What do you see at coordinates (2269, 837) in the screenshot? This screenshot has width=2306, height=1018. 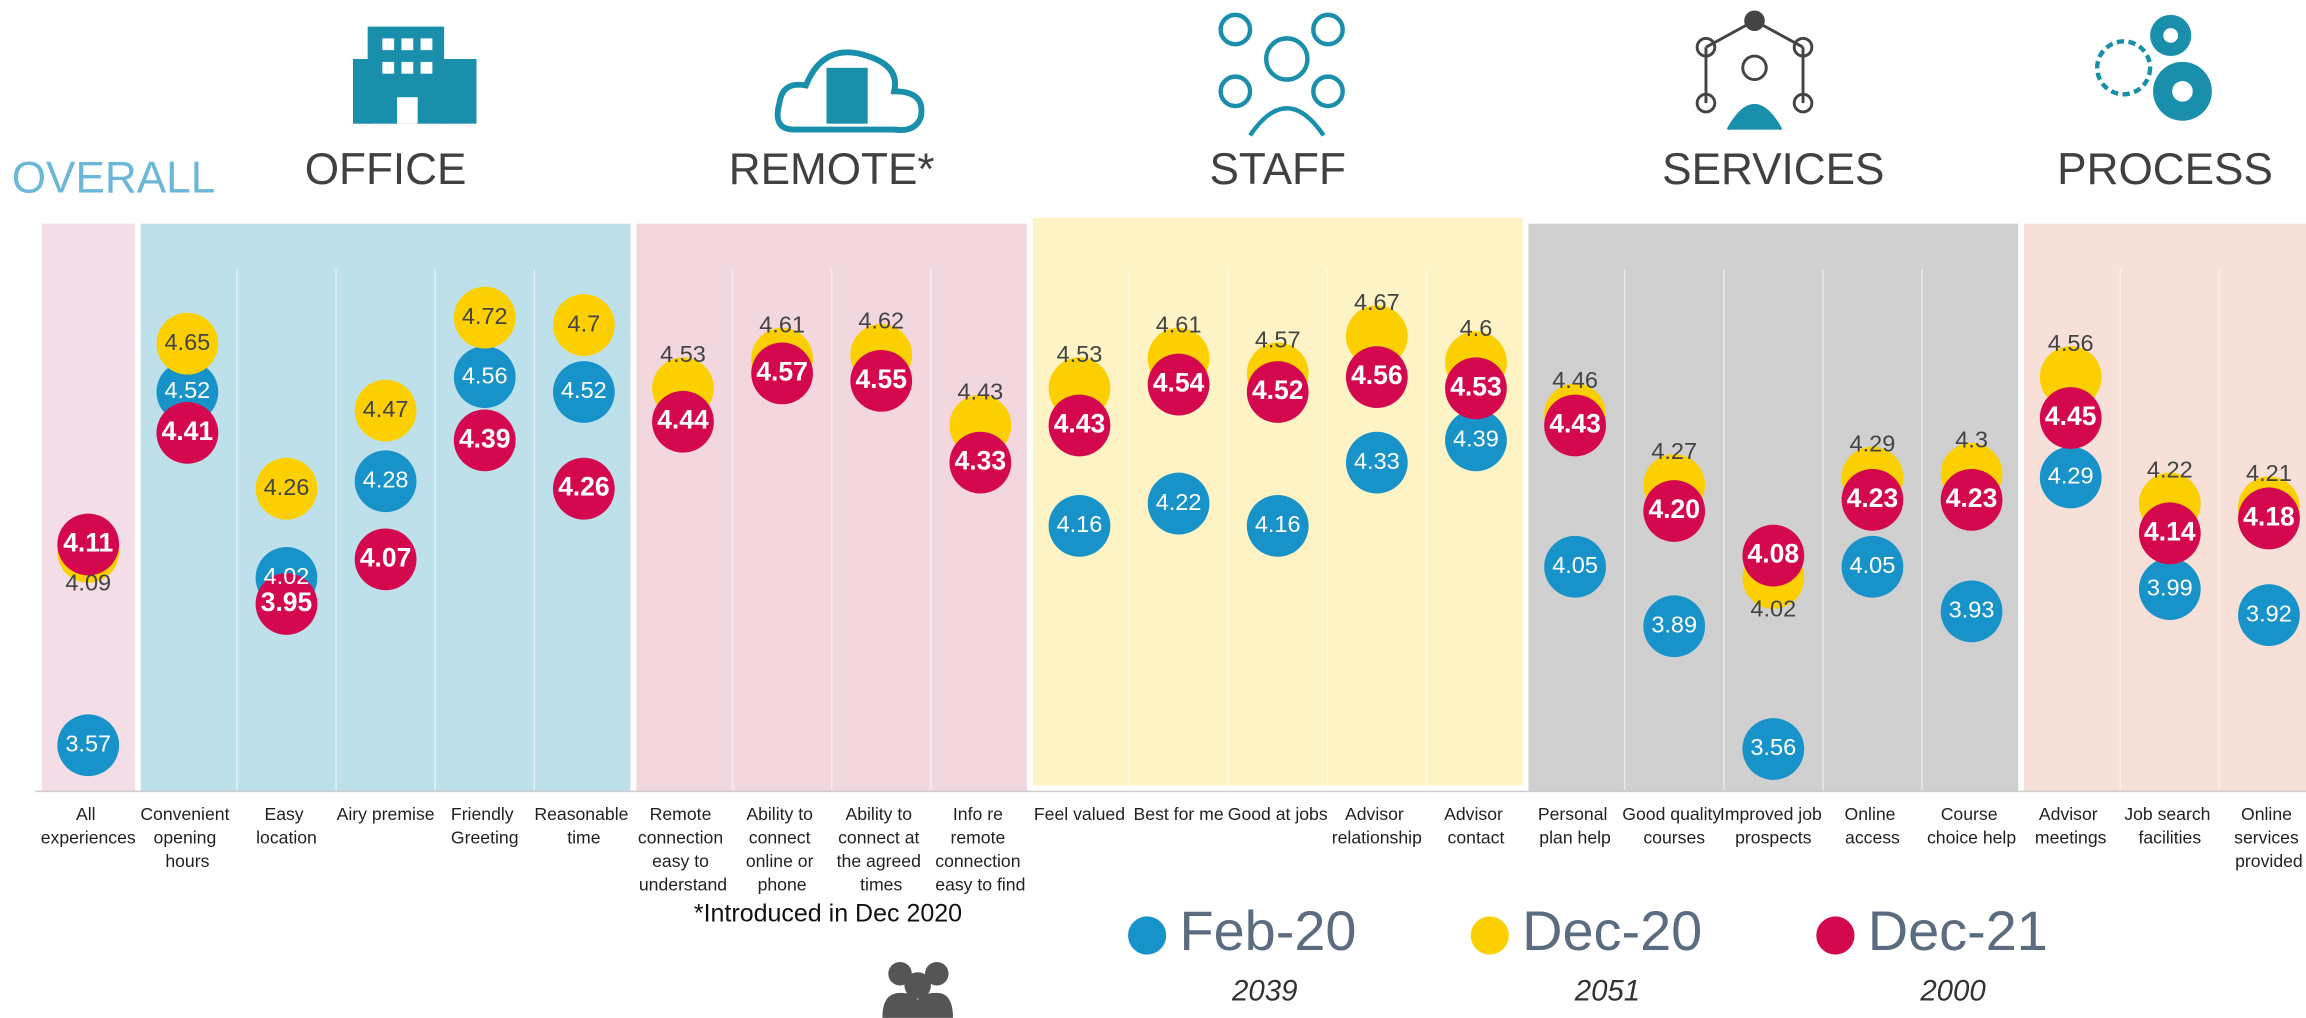 I see `x-tick-label: Online services provided` at bounding box center [2269, 837].